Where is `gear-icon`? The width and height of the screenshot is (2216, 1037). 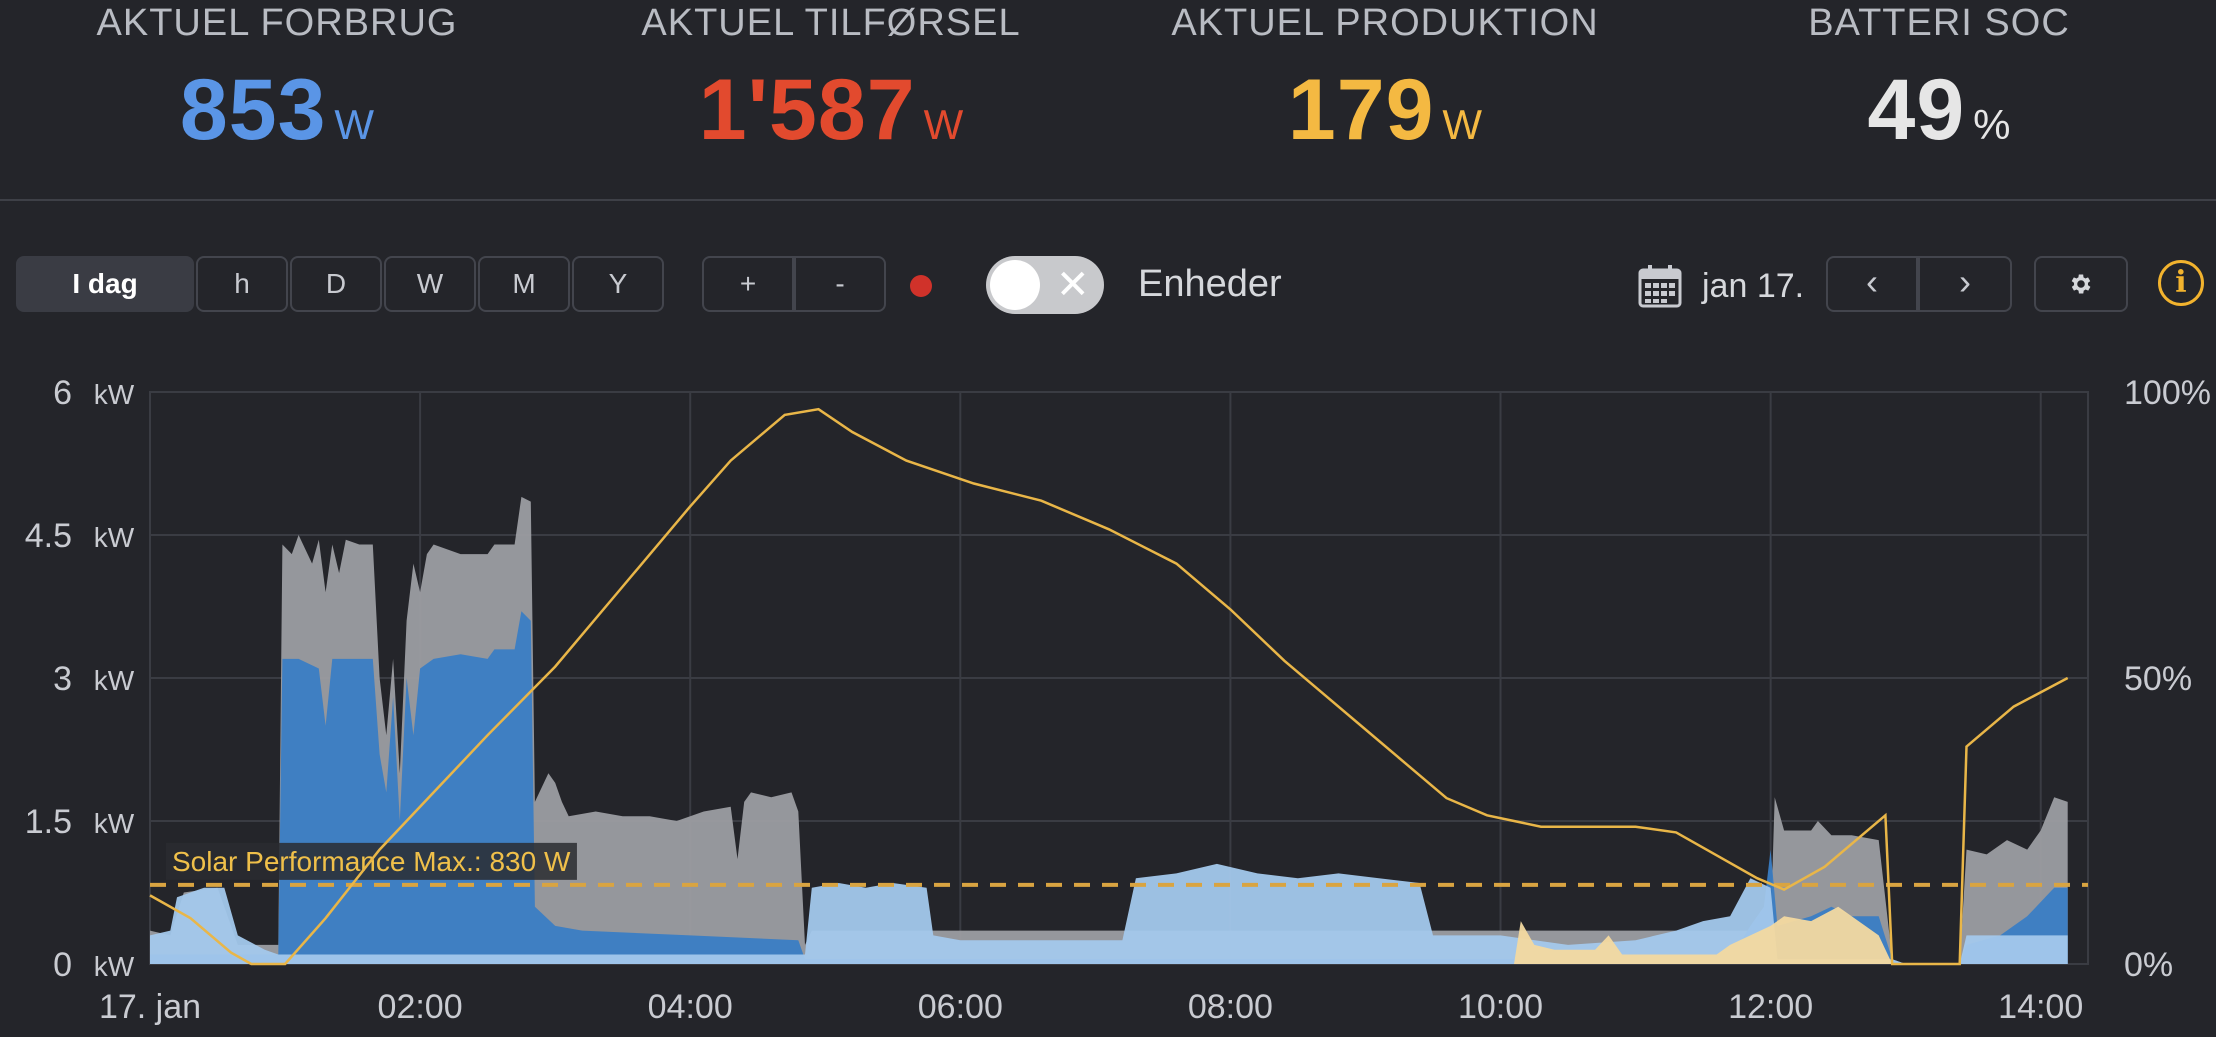 gear-icon is located at coordinates (2081, 284).